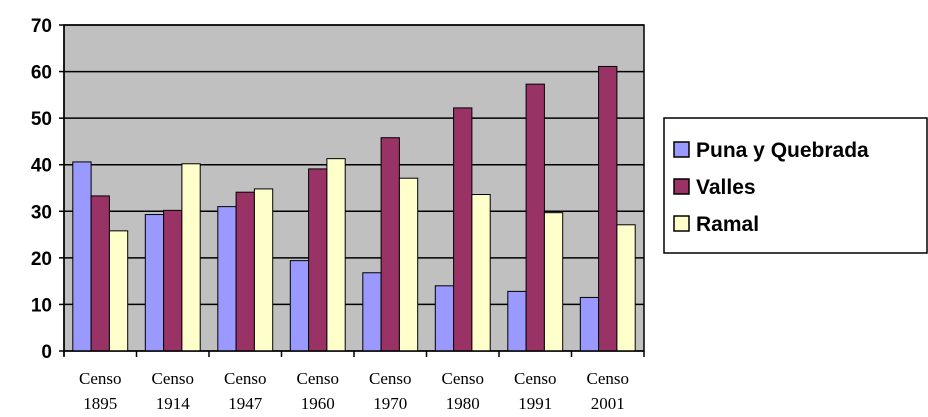 The height and width of the screenshot is (417, 928). What do you see at coordinates (390, 391) in the screenshot?
I see `x-tick-label: Censo 1970` at bounding box center [390, 391].